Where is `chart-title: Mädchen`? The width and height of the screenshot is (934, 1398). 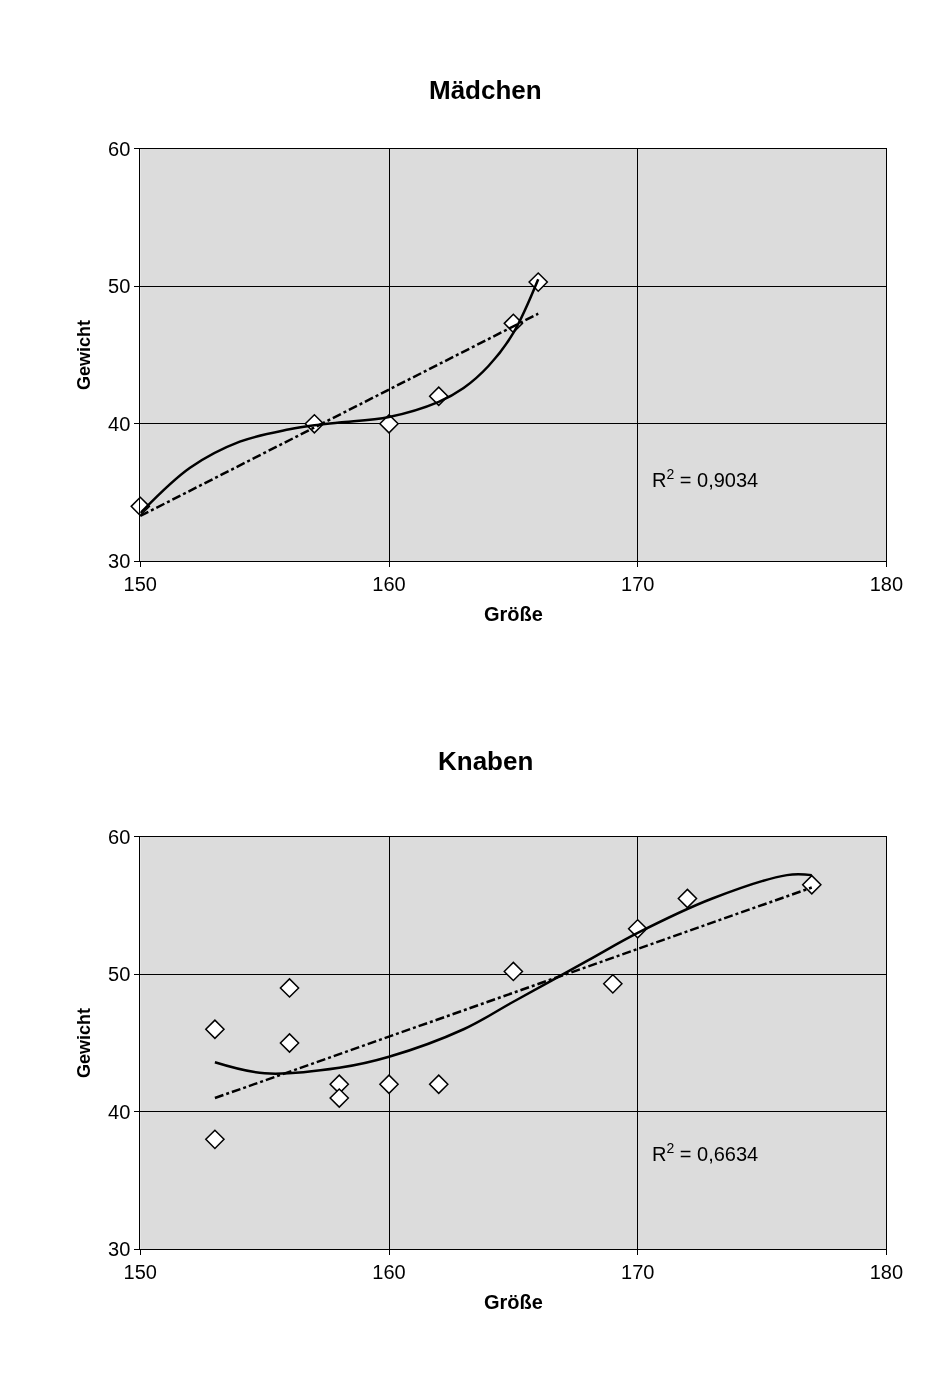 chart-title: Mädchen is located at coordinates (485, 90).